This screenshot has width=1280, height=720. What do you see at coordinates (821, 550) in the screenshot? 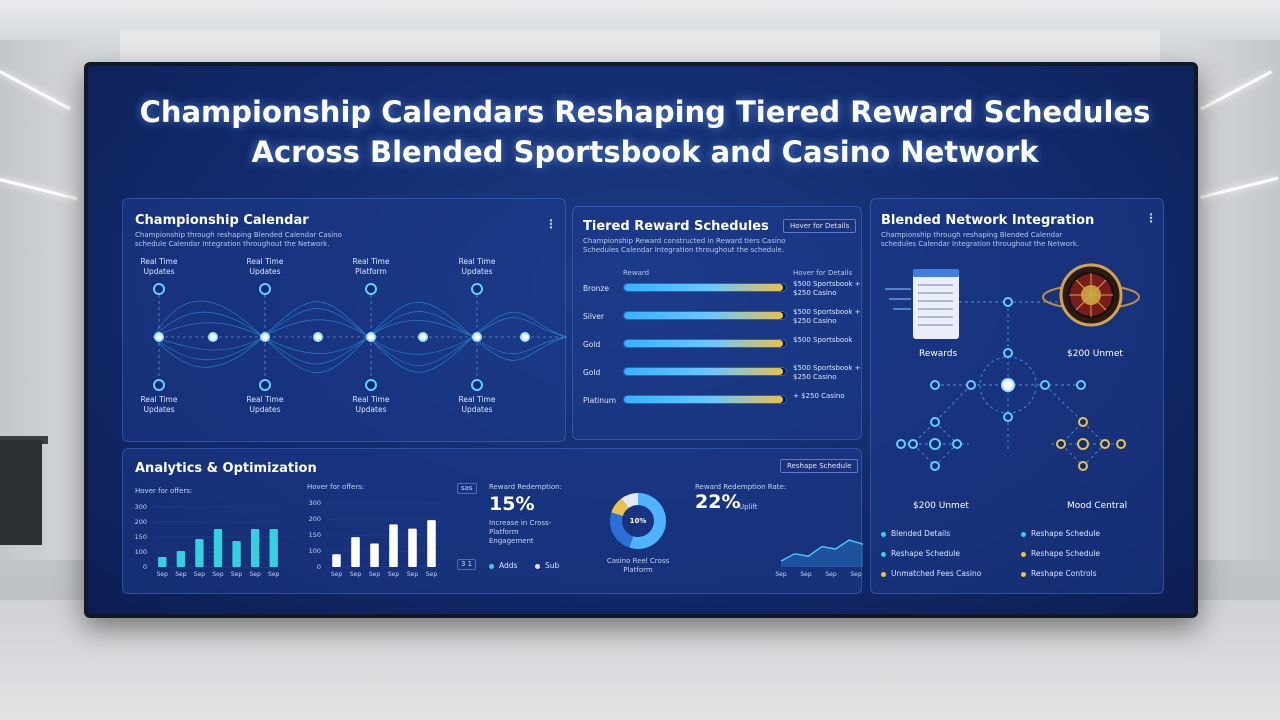
I see `area-line` at bounding box center [821, 550].